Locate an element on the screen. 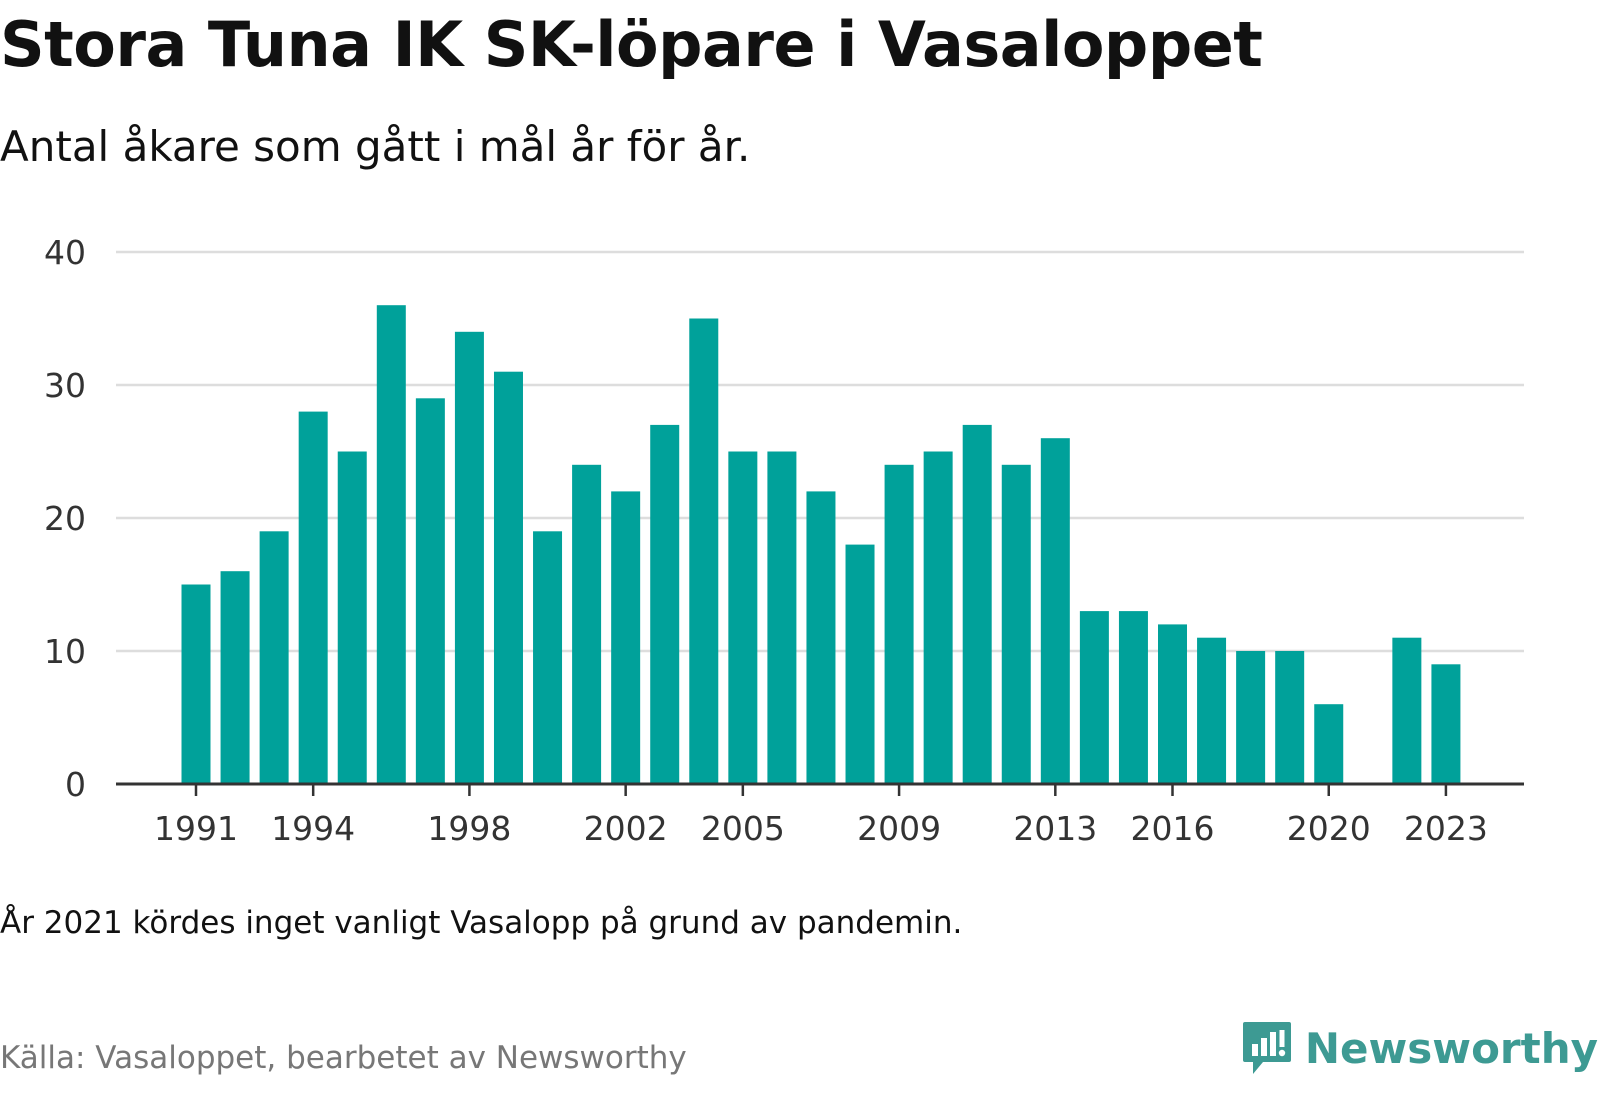 This screenshot has height=1100, width=1600. bar-2000 is located at coordinates (548, 657).